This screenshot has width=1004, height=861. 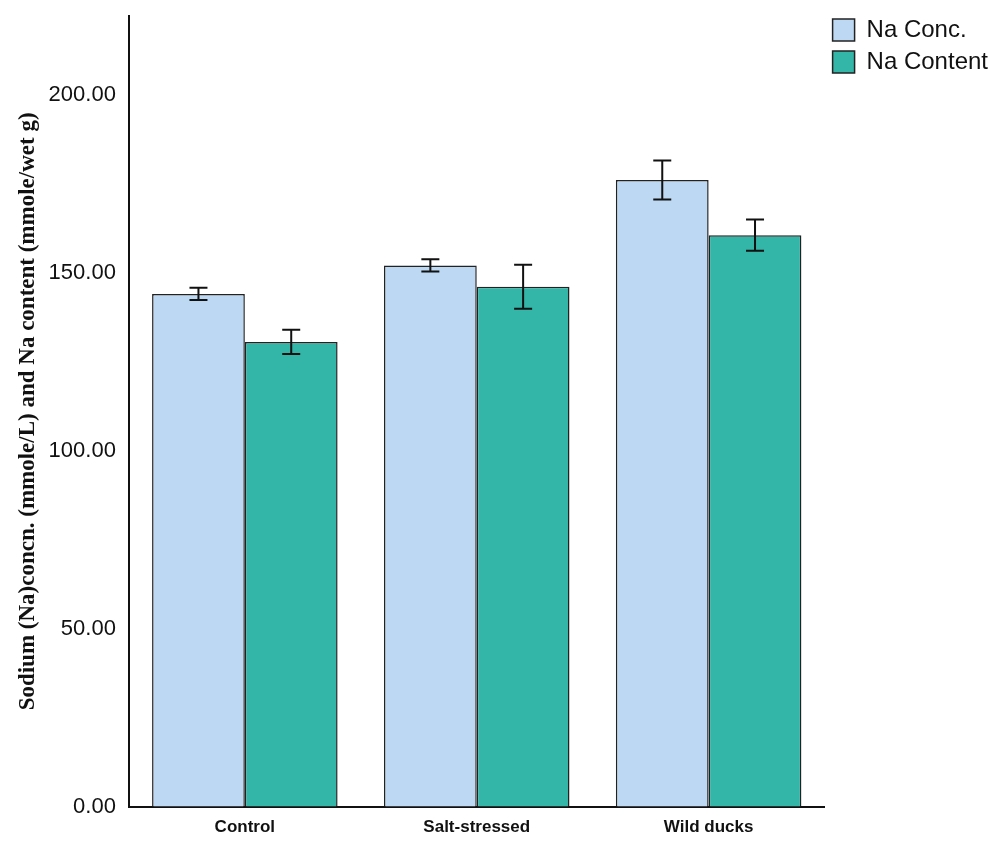 I want to click on y-tick-label: 100.00, so click(x=82, y=449).